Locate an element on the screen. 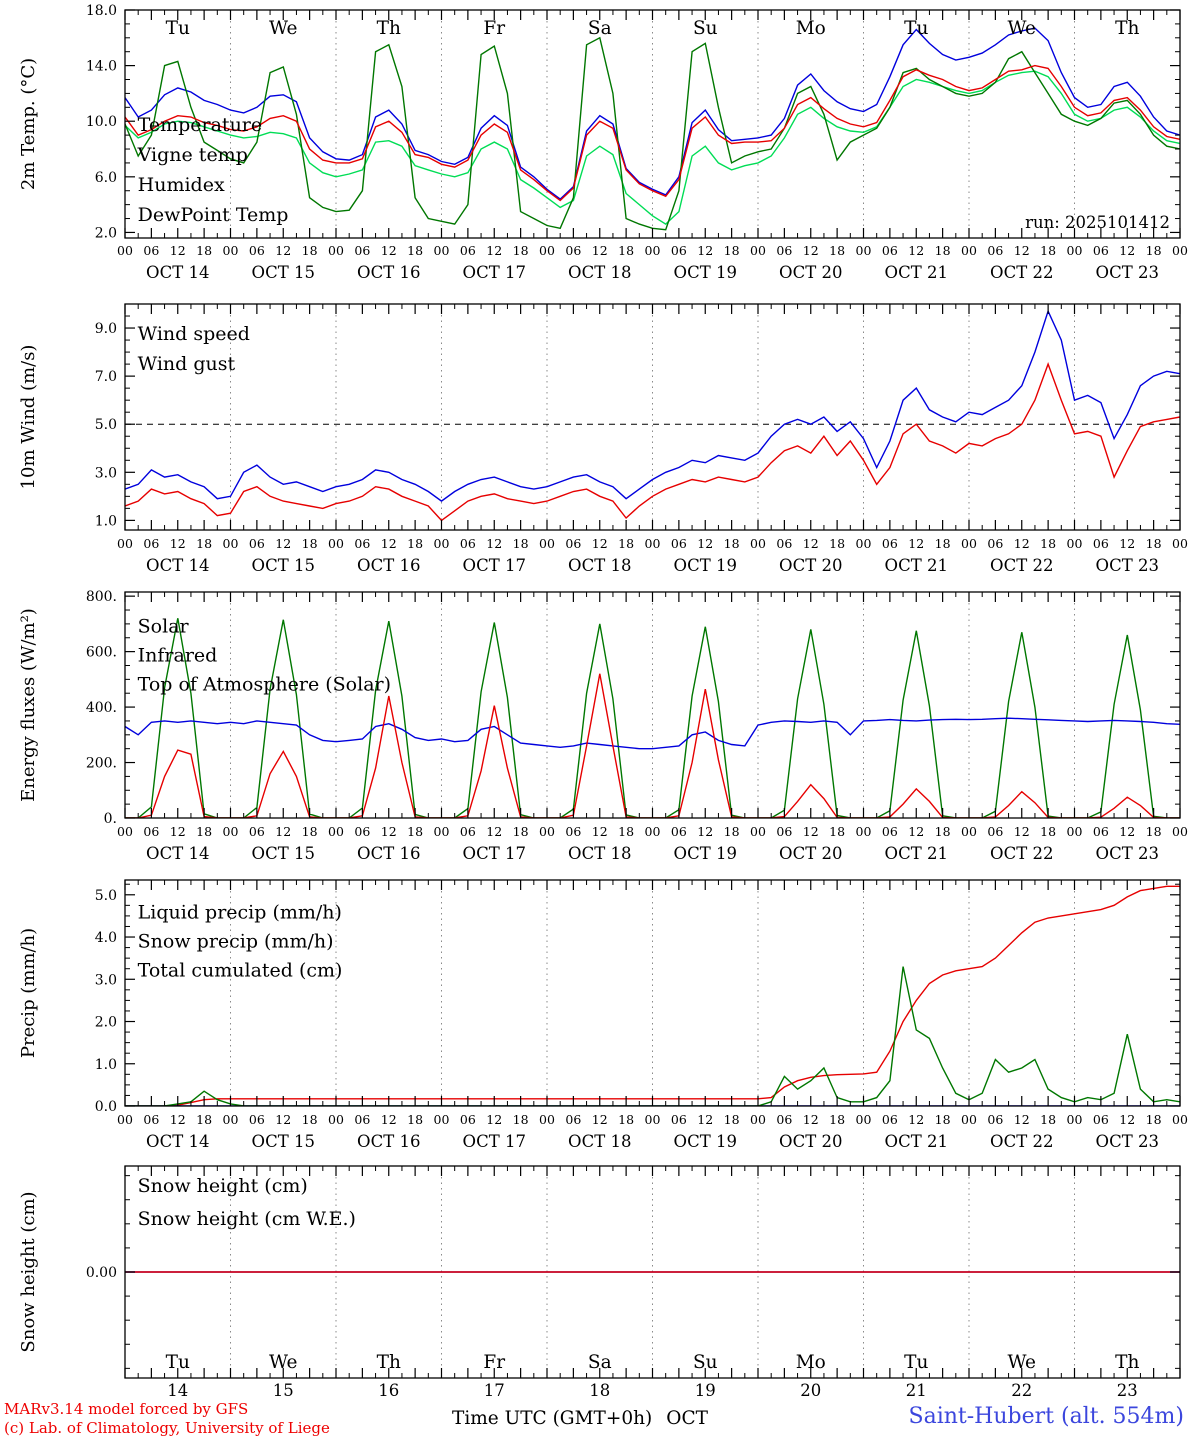 This screenshot has width=1194, height=1440. legend-item: Snow height (cm) is located at coordinates (223, 1186).